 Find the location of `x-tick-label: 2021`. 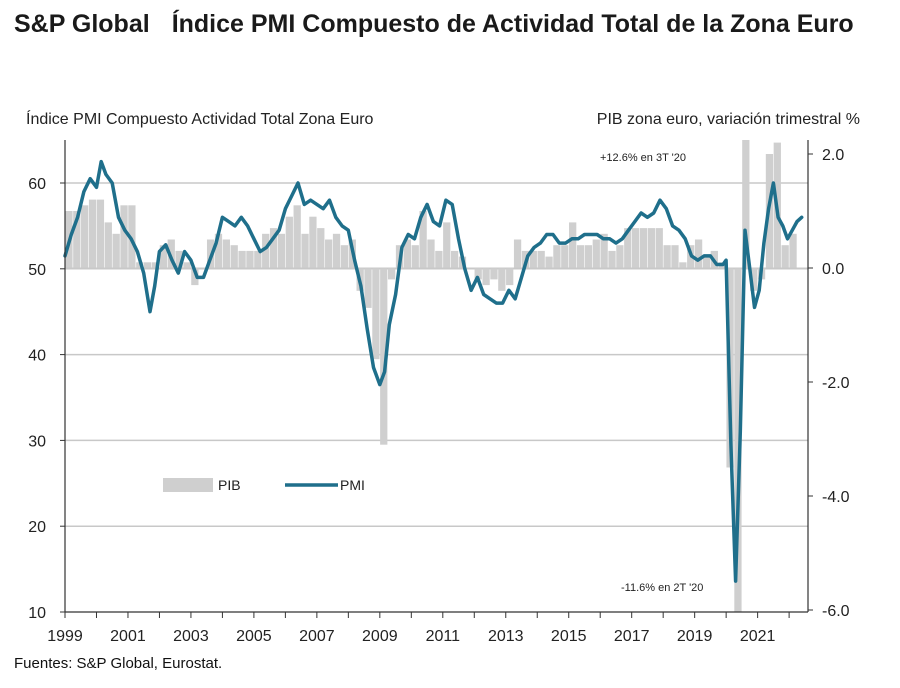

x-tick-label: 2021 is located at coordinates (758, 636).